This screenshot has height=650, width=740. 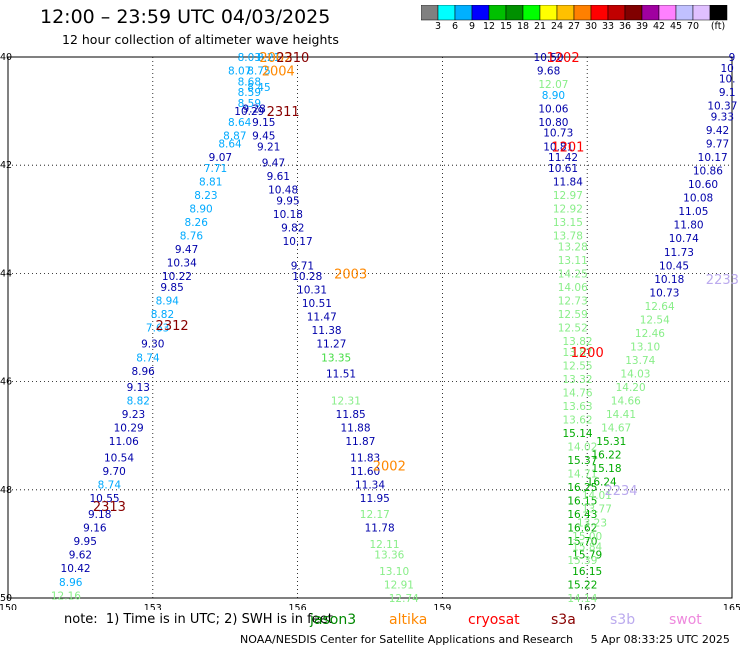 What do you see at coordinates (6, 57) in the screenshot?
I see `lat-tick-label: 40` at bounding box center [6, 57].